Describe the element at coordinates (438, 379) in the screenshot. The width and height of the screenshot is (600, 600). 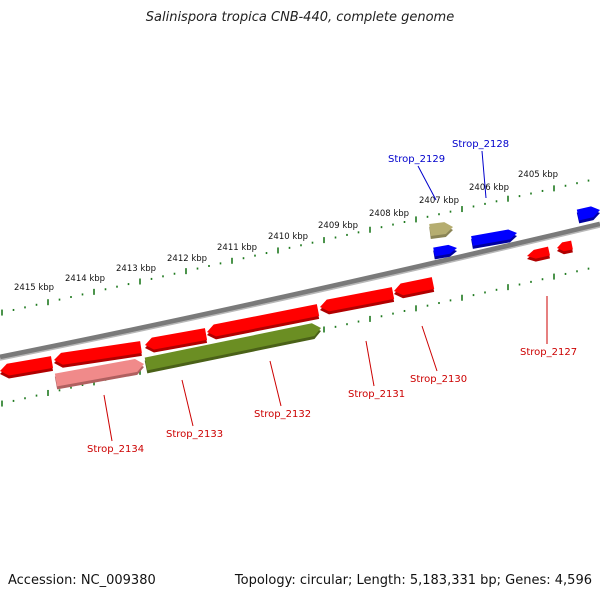
I see `gene-label: Strop_2130` at that location.